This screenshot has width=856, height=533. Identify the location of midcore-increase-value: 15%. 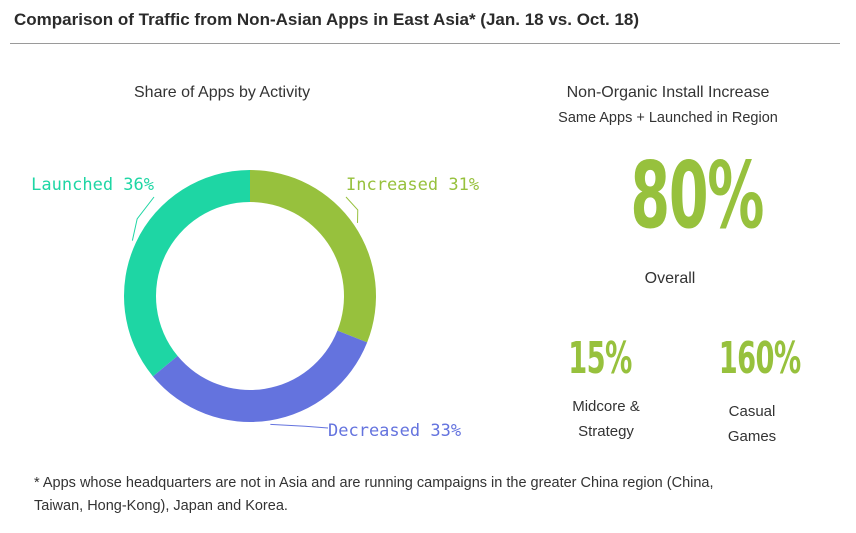
(600, 358).